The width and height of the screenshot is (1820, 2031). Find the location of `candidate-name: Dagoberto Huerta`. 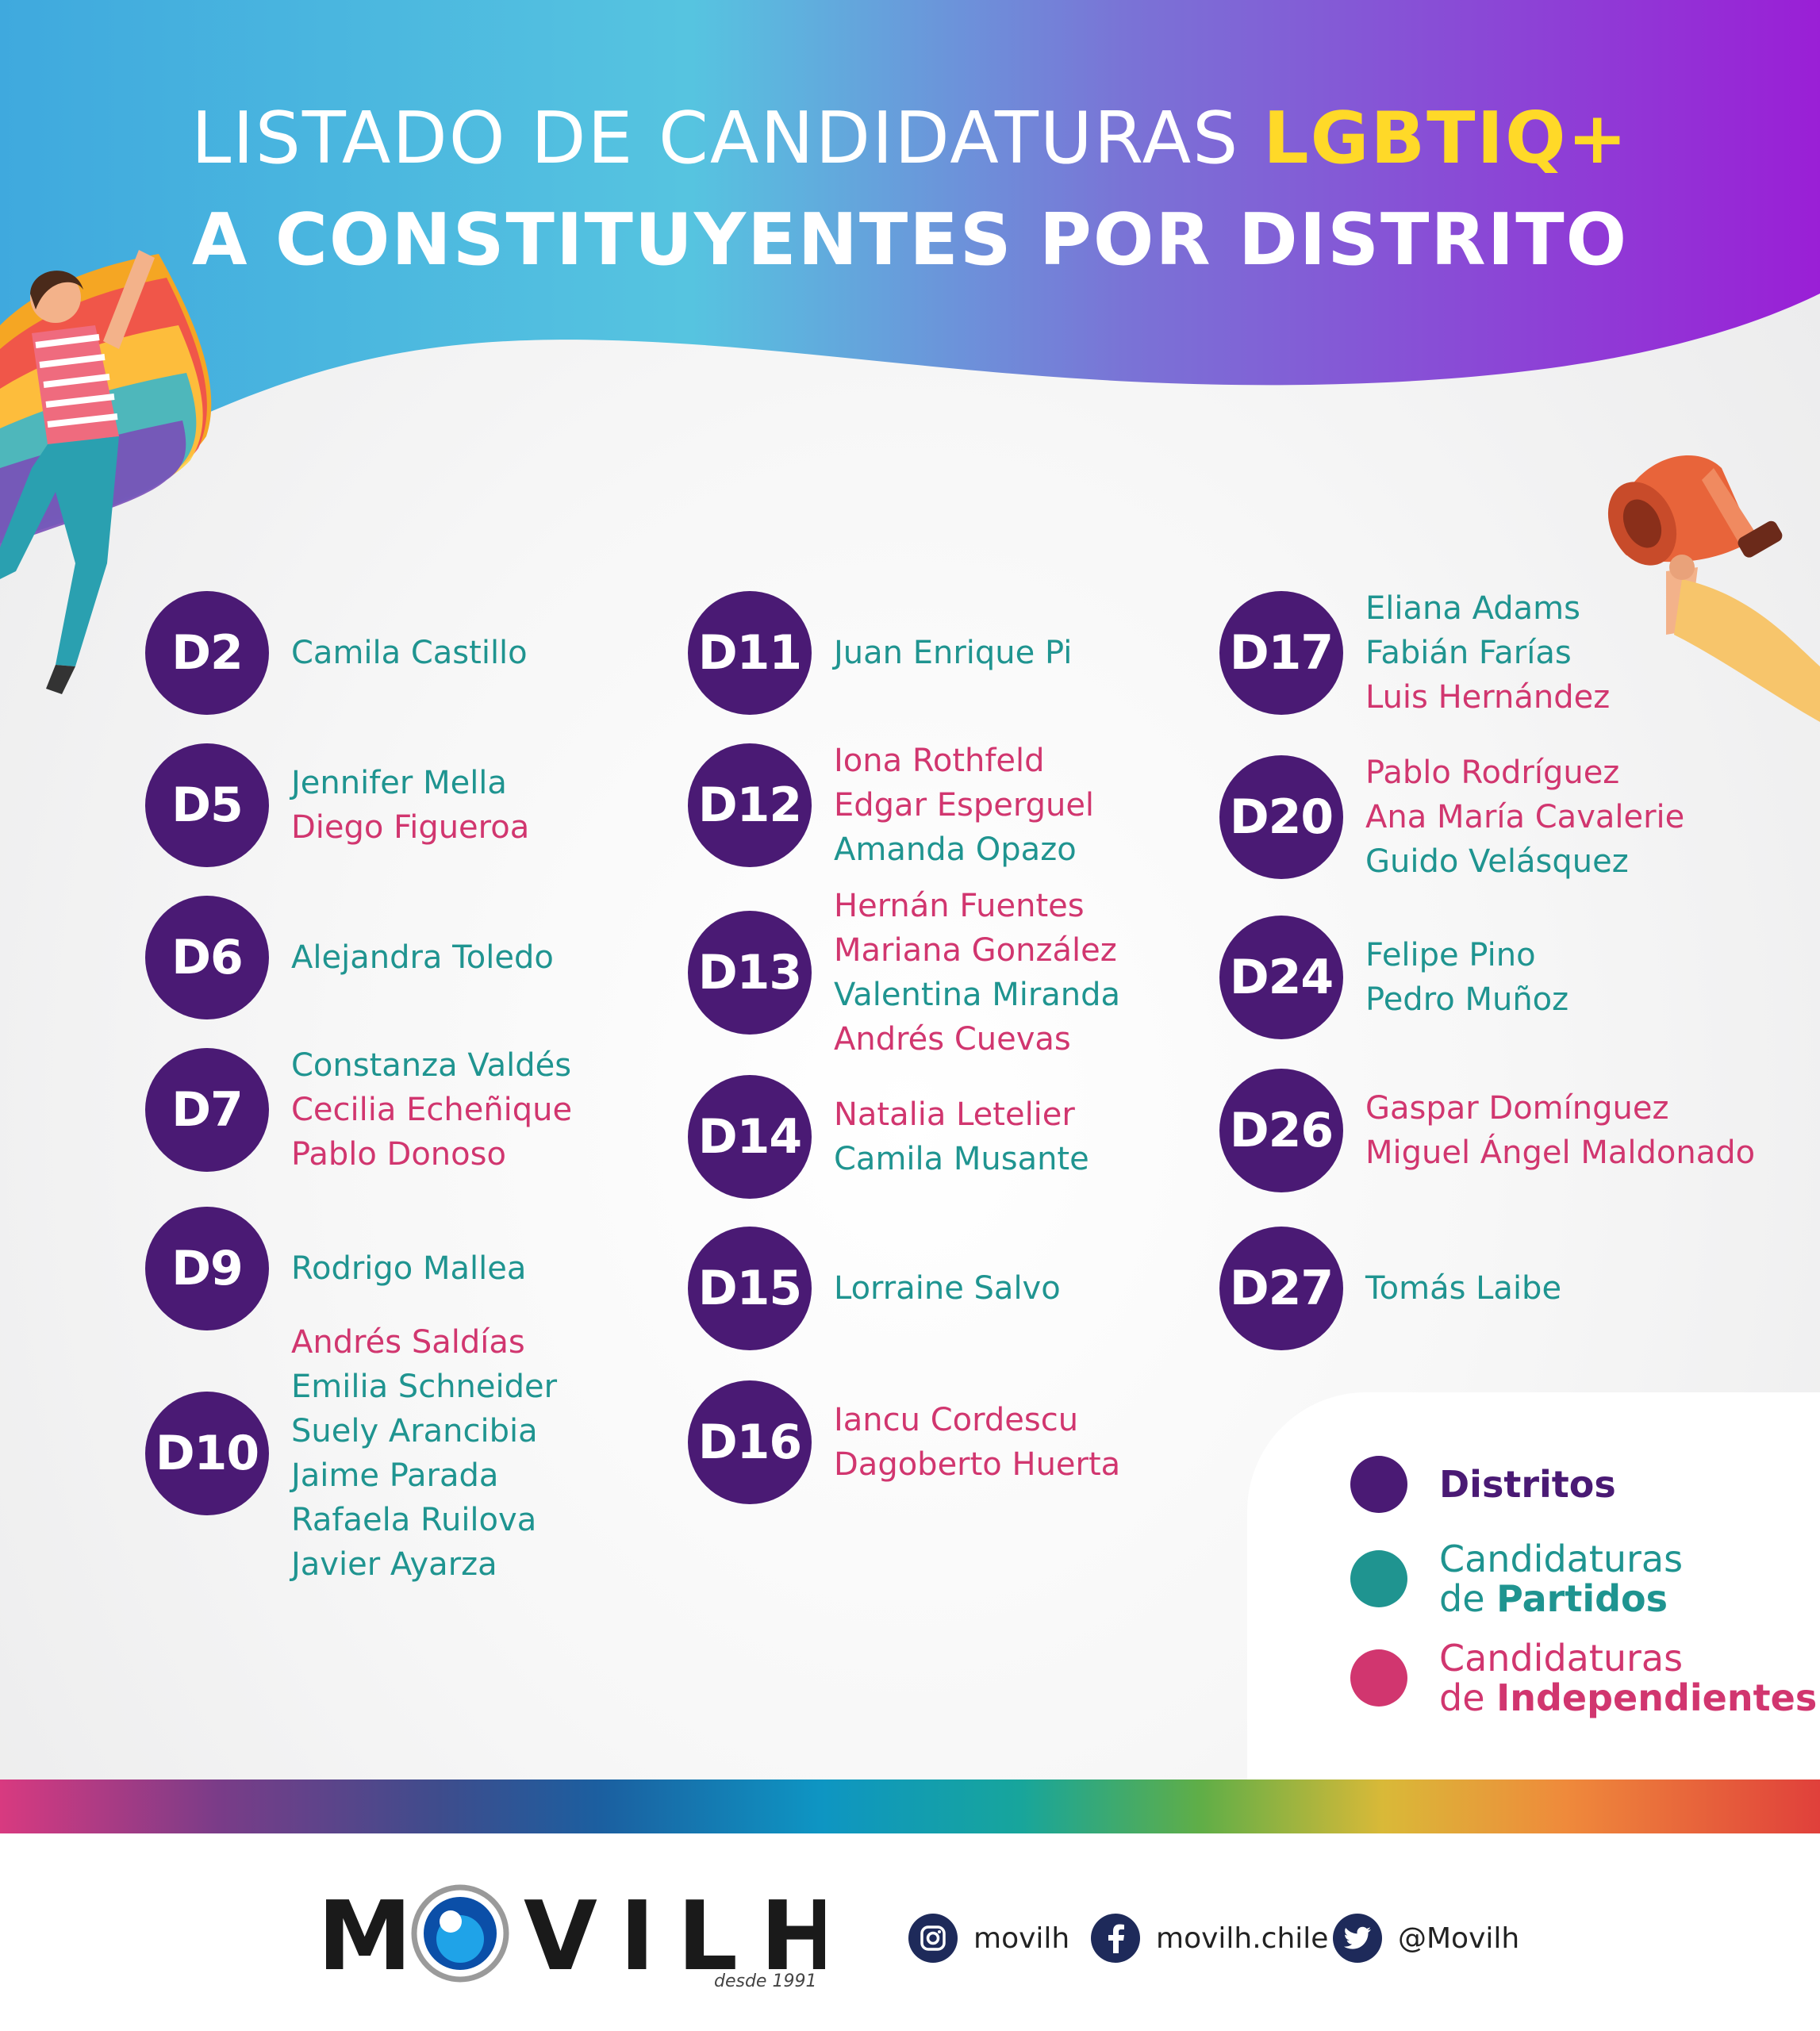

candidate-name: Dagoberto Huerta is located at coordinates (977, 1464).